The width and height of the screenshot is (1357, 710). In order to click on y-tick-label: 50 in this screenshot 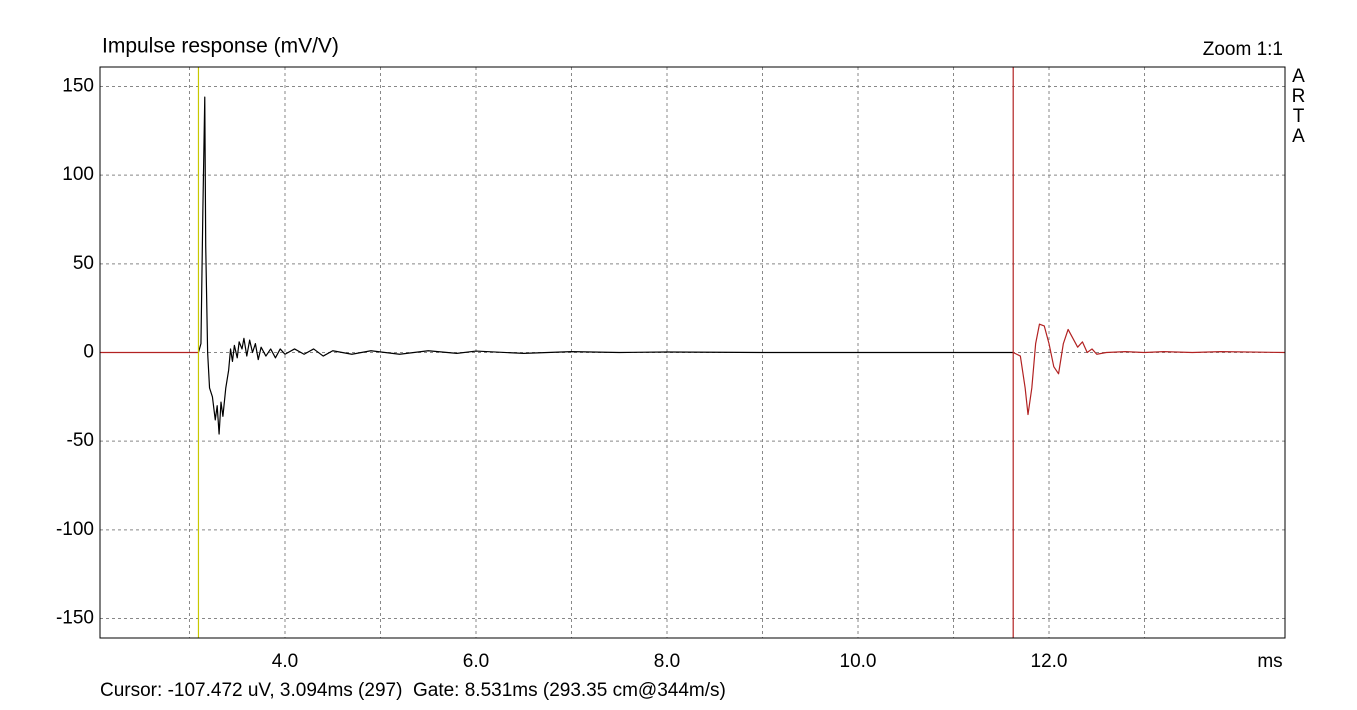, I will do `click(83, 263)`.